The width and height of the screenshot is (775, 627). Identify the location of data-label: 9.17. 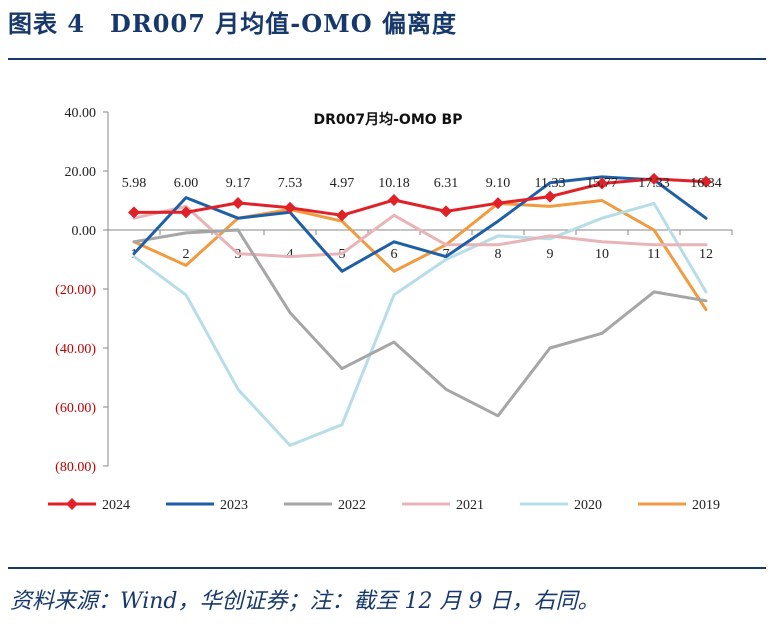
(238, 183).